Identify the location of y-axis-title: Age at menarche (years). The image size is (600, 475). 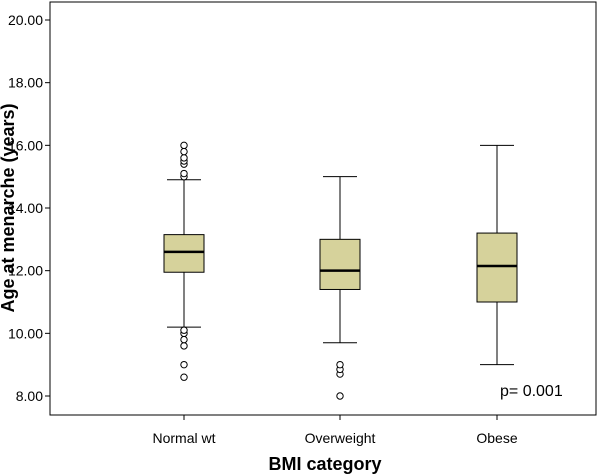
(9, 207).